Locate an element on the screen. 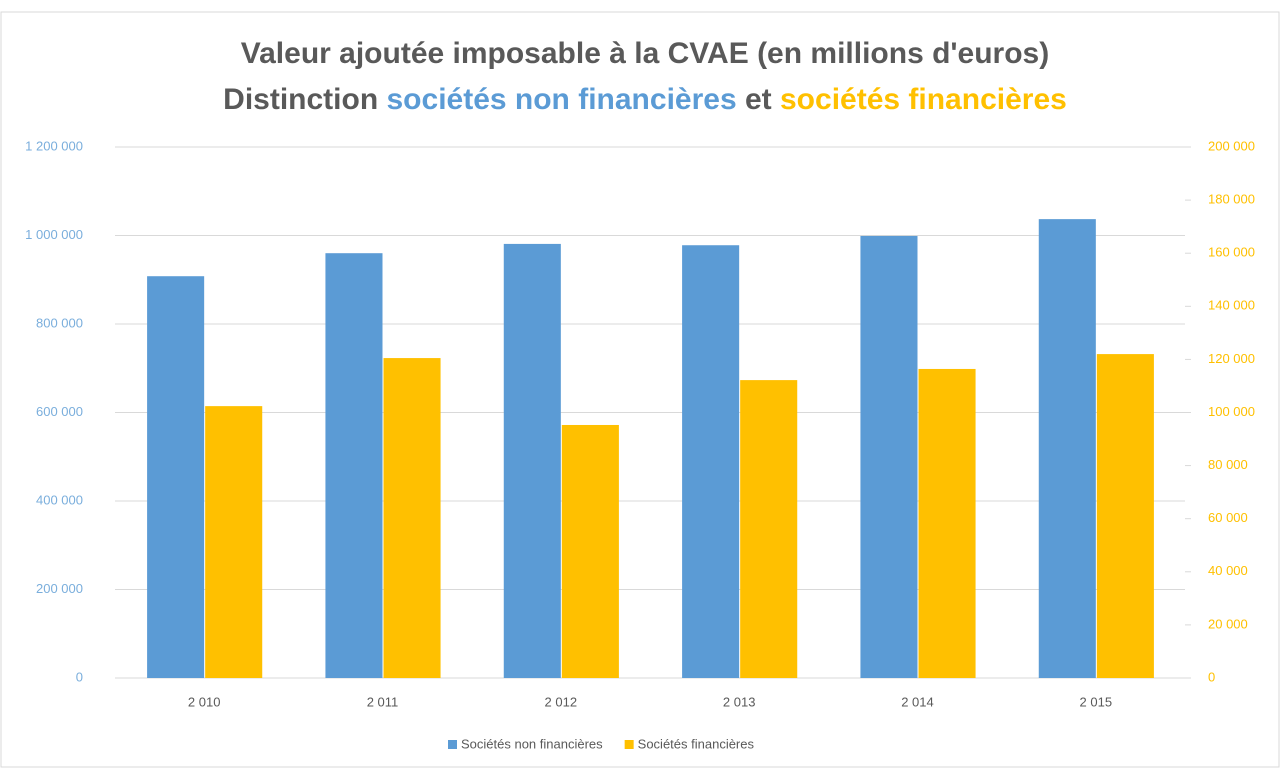 This screenshot has height=769, width=1282. y2-tick-label: 80 000 is located at coordinates (1228, 464).